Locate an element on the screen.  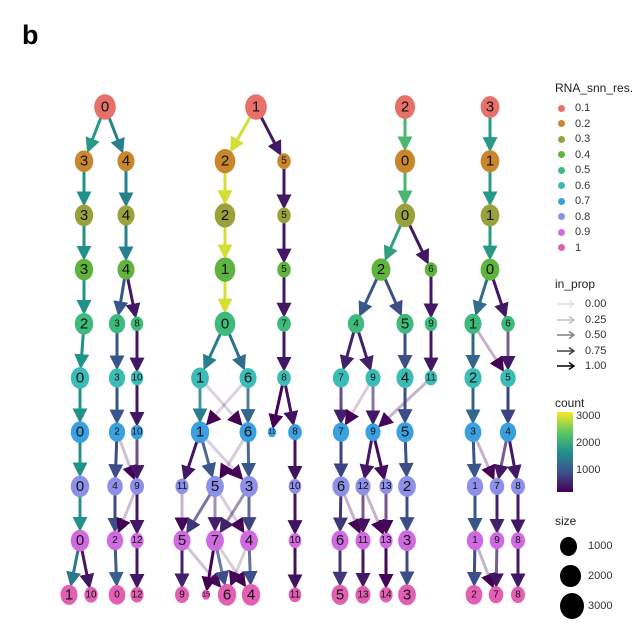
count-legend-title: count is located at coordinates (570, 403).